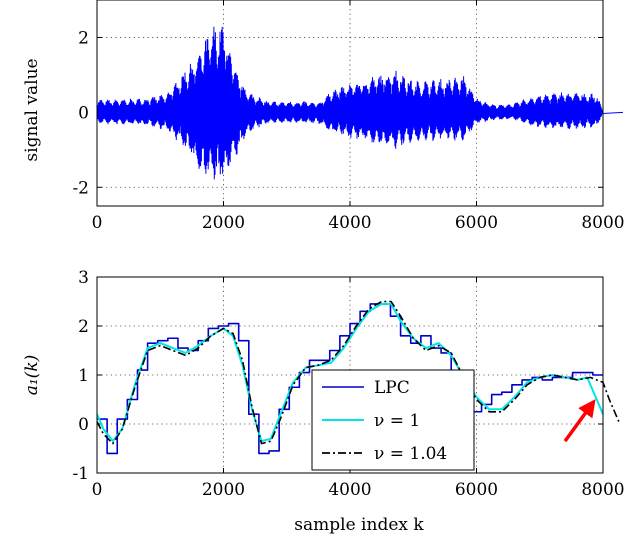 The height and width of the screenshot is (543, 641). I want to click on y-axis-label: a₁(k), so click(32, 375).